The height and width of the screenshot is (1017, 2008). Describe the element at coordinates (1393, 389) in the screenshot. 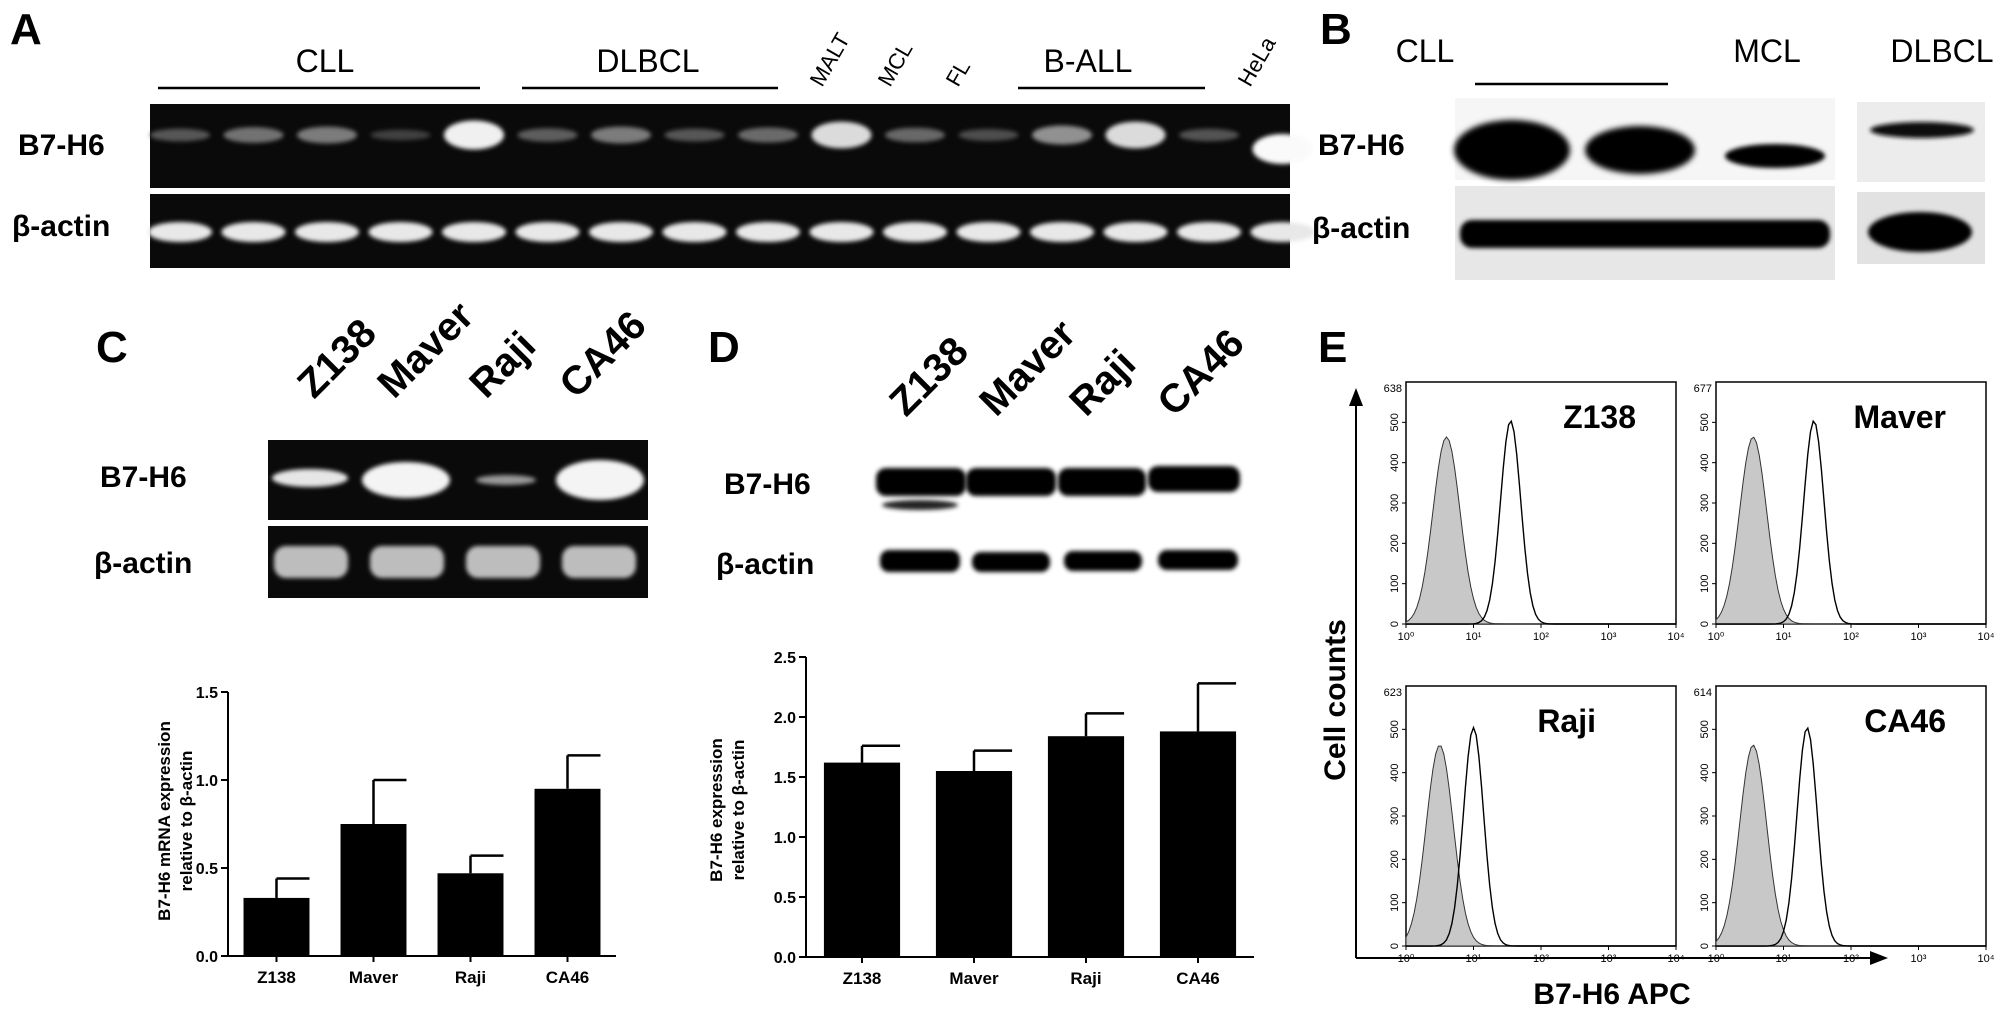

I see `y-max-label: 638` at that location.